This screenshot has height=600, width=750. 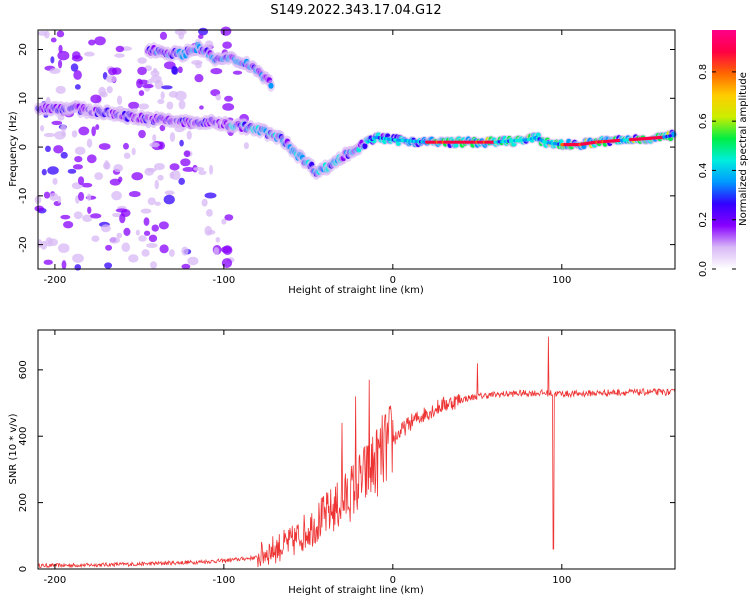 I want to click on heatmap-y-tick-label: 0, so click(x=23, y=147).